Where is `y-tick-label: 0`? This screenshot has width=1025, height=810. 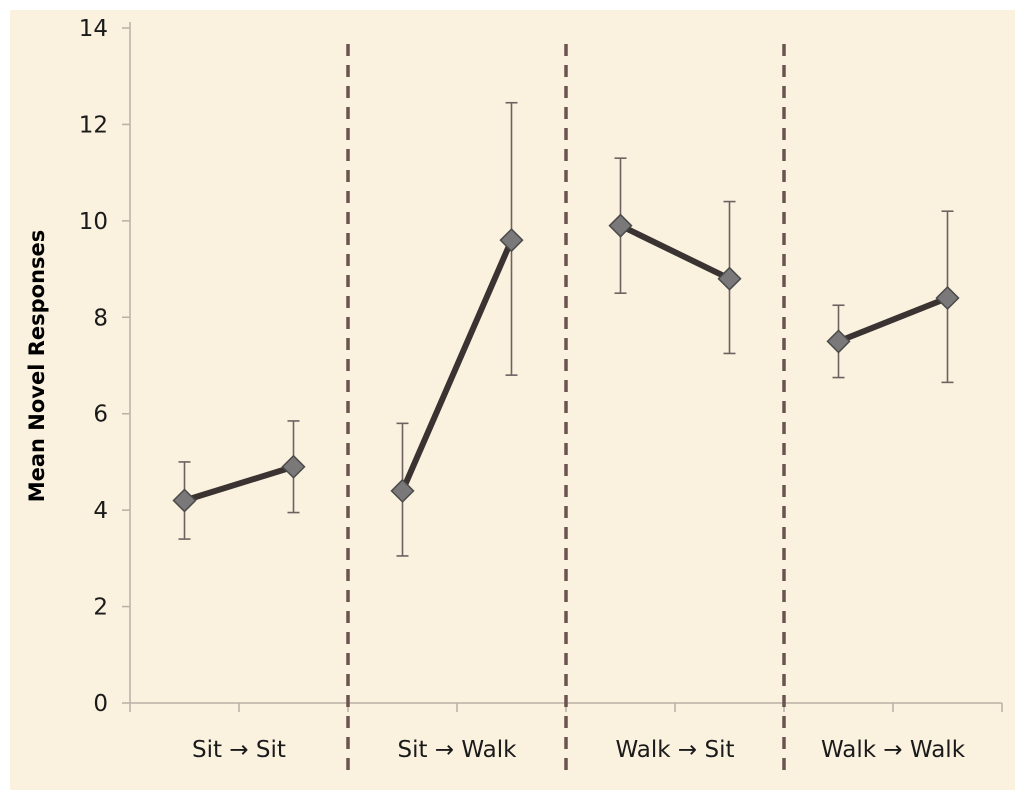
y-tick-label: 0 is located at coordinates (100, 704).